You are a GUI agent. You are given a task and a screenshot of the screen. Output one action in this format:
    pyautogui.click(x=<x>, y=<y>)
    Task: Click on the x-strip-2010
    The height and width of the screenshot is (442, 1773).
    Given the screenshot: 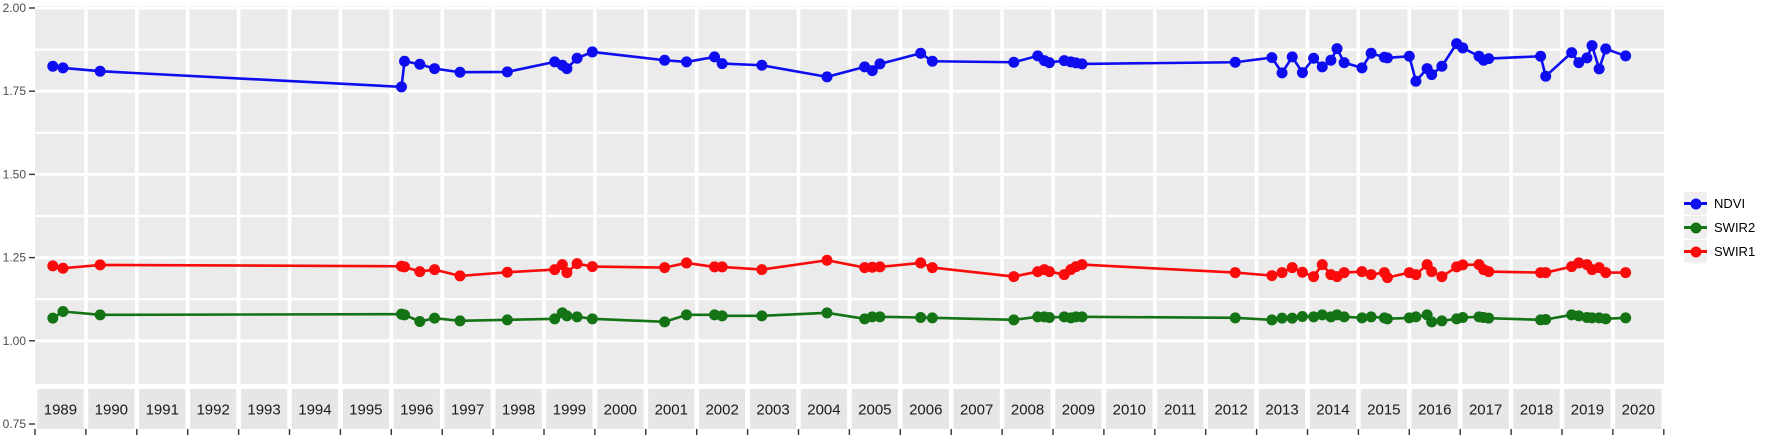 What is the action you would take?
    pyautogui.click(x=1129, y=409)
    